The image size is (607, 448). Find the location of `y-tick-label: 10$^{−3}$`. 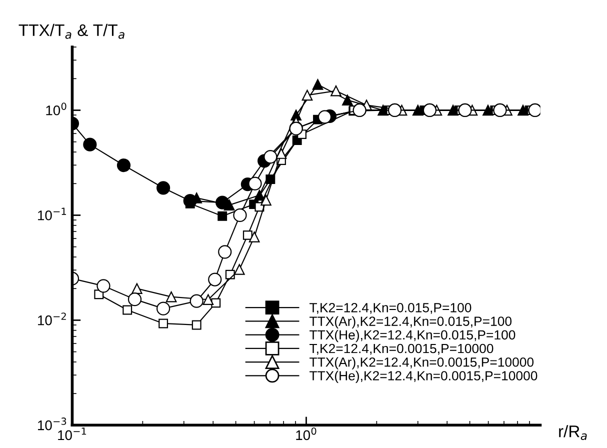

y-tick-label: 10$^{−3}$ is located at coordinates (52, 424).